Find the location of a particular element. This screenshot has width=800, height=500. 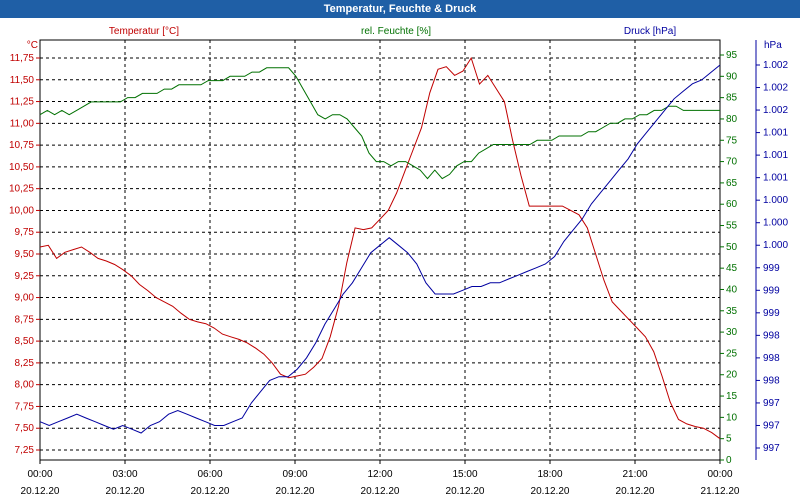

humidity-tick-label: 25 is located at coordinates (732, 353).